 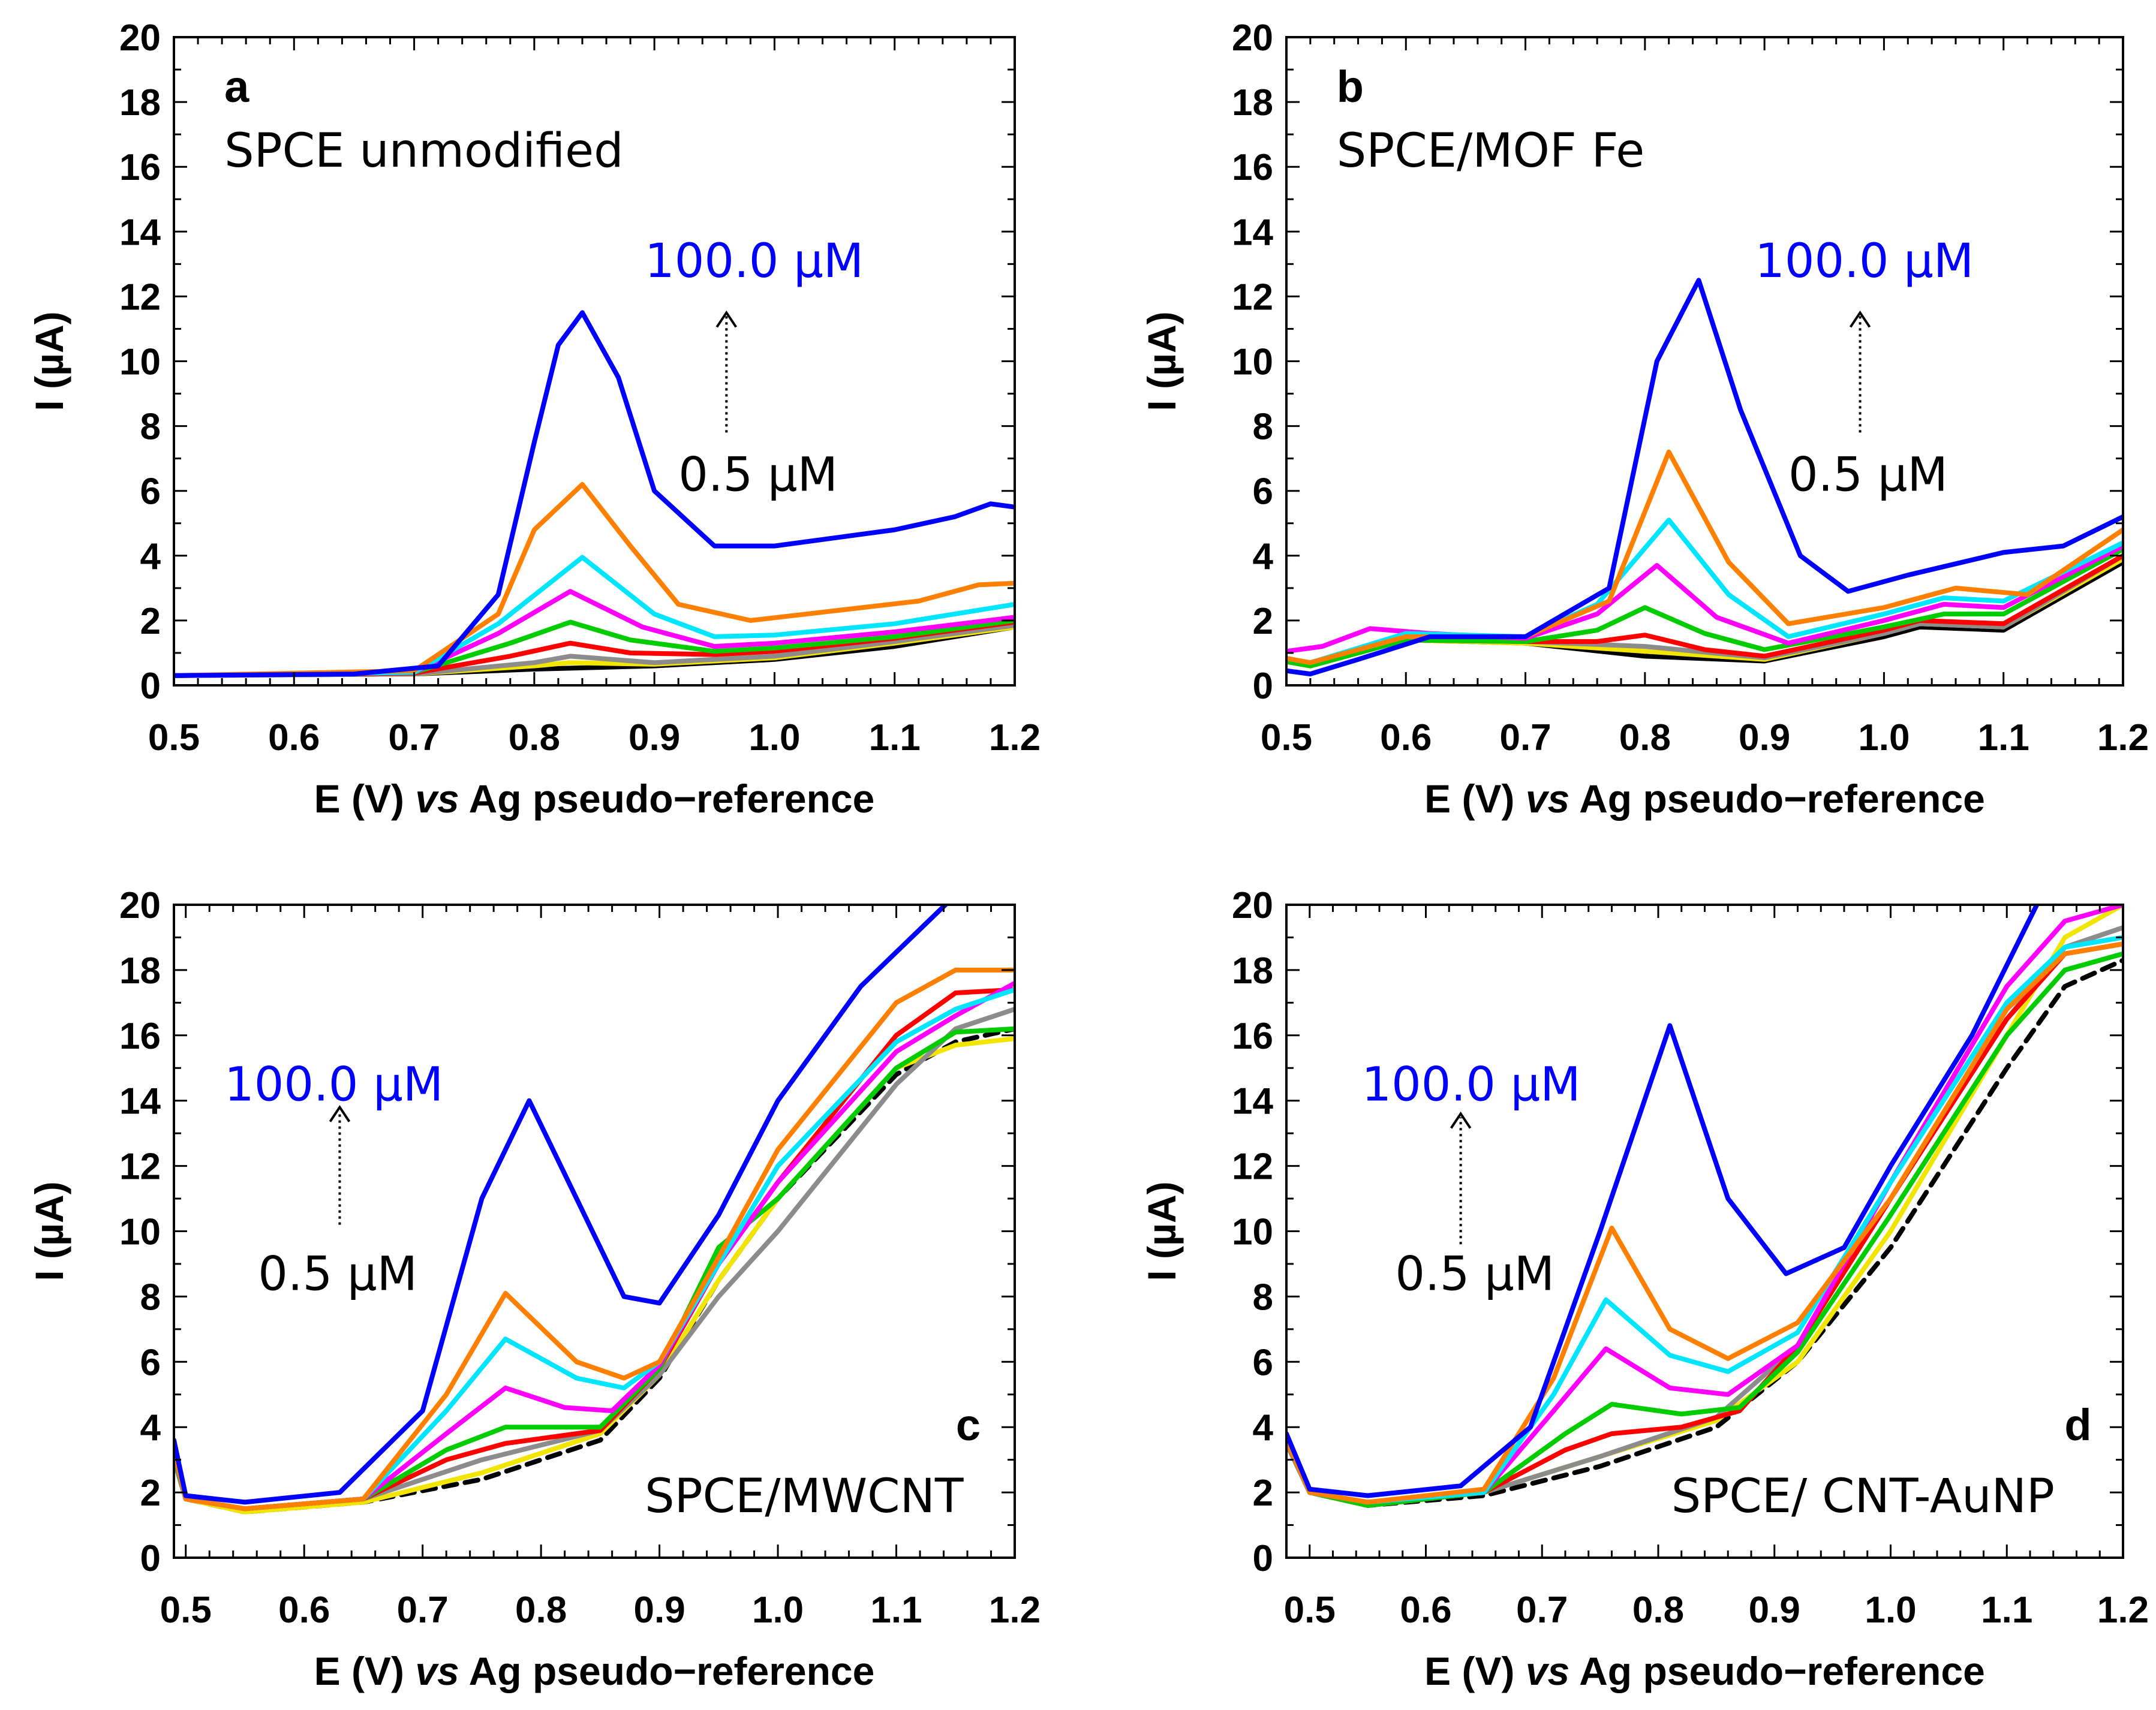 What do you see at coordinates (804, 1497) in the screenshot?
I see `panel-label: SPCE/MWCNT` at bounding box center [804, 1497].